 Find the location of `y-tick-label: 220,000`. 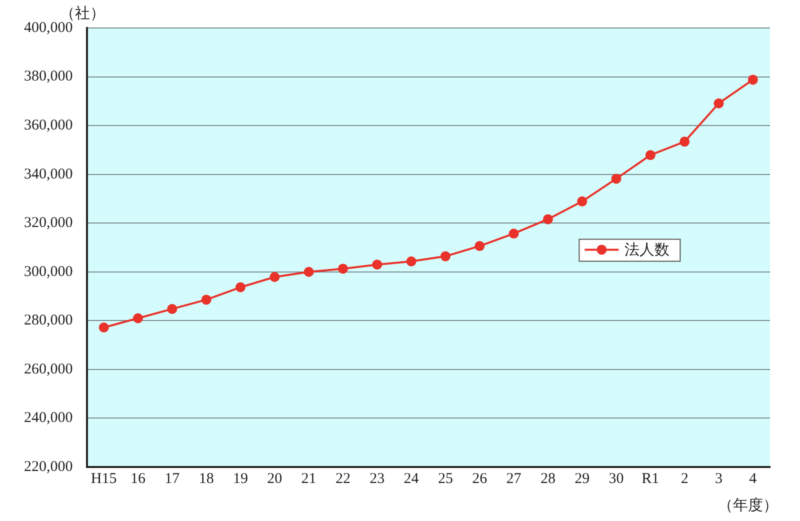

y-tick-label: 220,000 is located at coordinates (48, 466).